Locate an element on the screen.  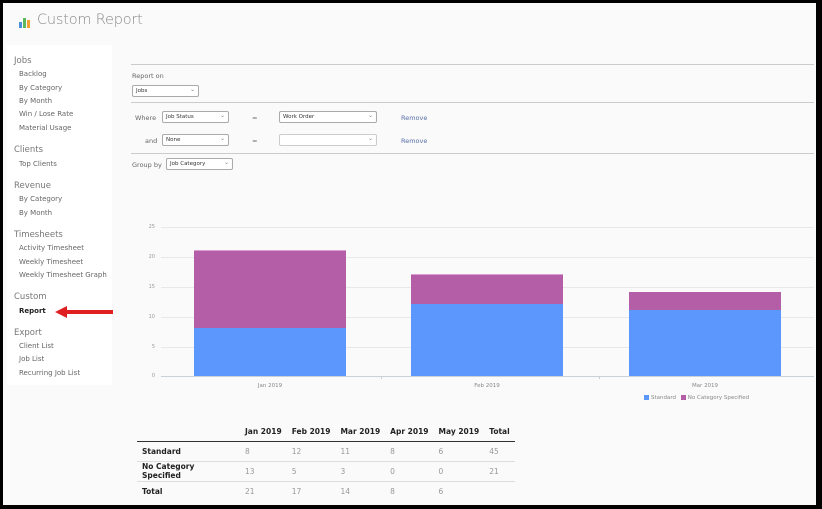
sidebar-item-job-list: Job List is located at coordinates (32, 359).